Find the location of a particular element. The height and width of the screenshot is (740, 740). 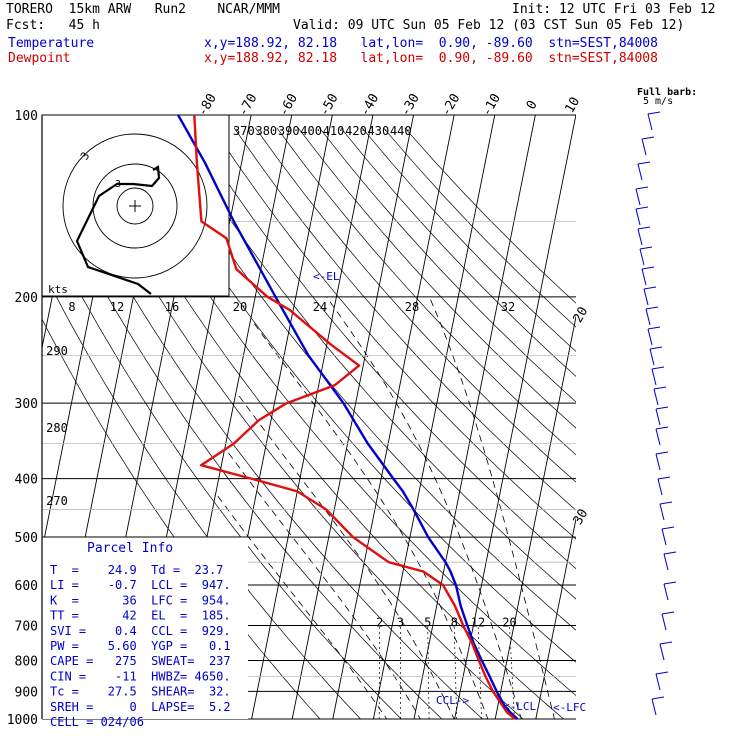

parcel-info-row: PW = 5.60 YGP = 0.1 is located at coordinates (140, 646).